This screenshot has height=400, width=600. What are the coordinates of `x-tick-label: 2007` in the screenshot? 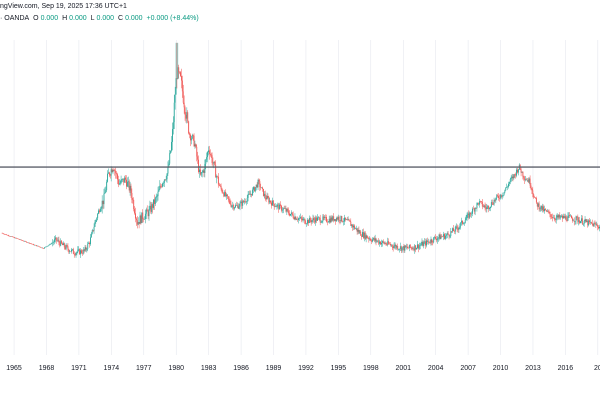 It's located at (468, 368).